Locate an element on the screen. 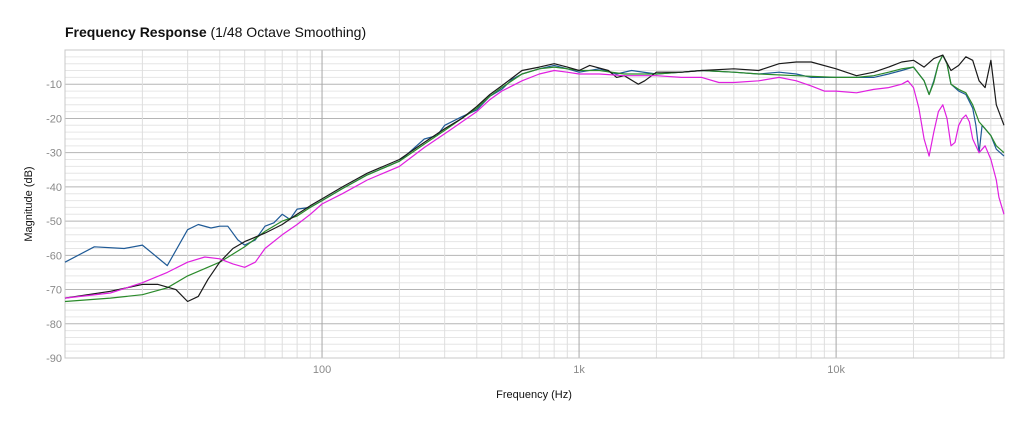 This screenshot has height=427, width=1024. y-axis-label: Magnitude (dB) is located at coordinates (29, 203).